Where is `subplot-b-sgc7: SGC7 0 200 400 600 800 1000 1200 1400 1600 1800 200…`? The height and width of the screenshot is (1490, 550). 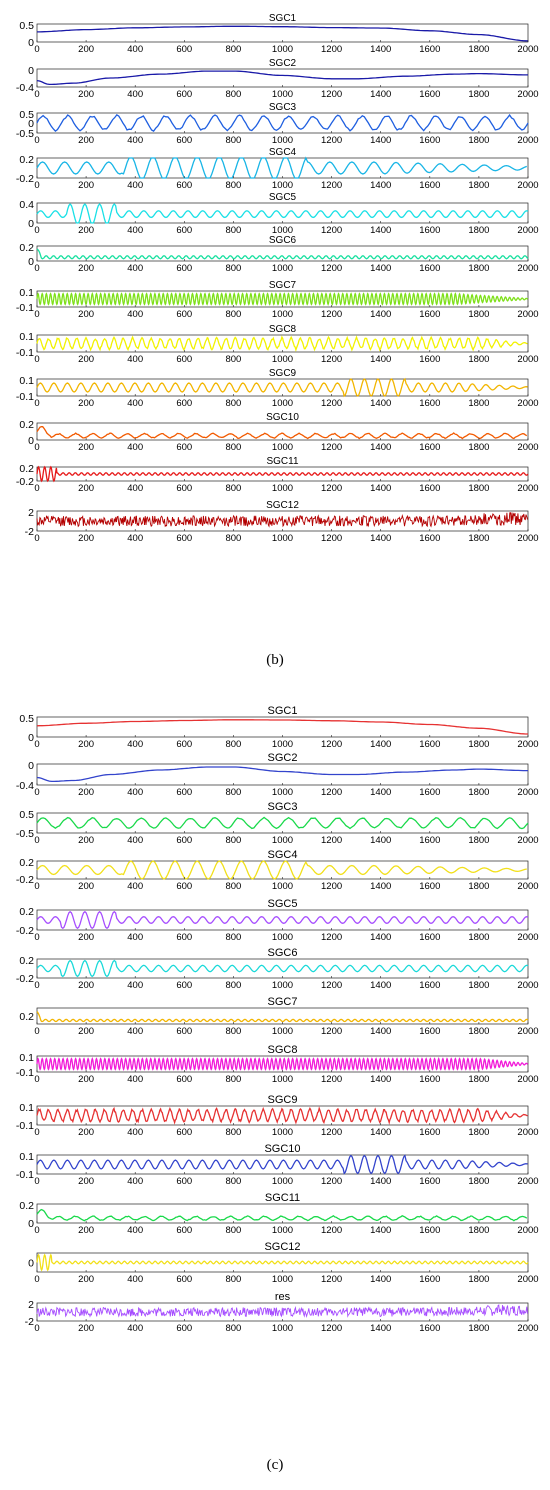
subplot-b-sgc7: SGC7 0 200 400 600 800 1000 1200 1400 1600 1800 200… is located at coordinates (277, 300).